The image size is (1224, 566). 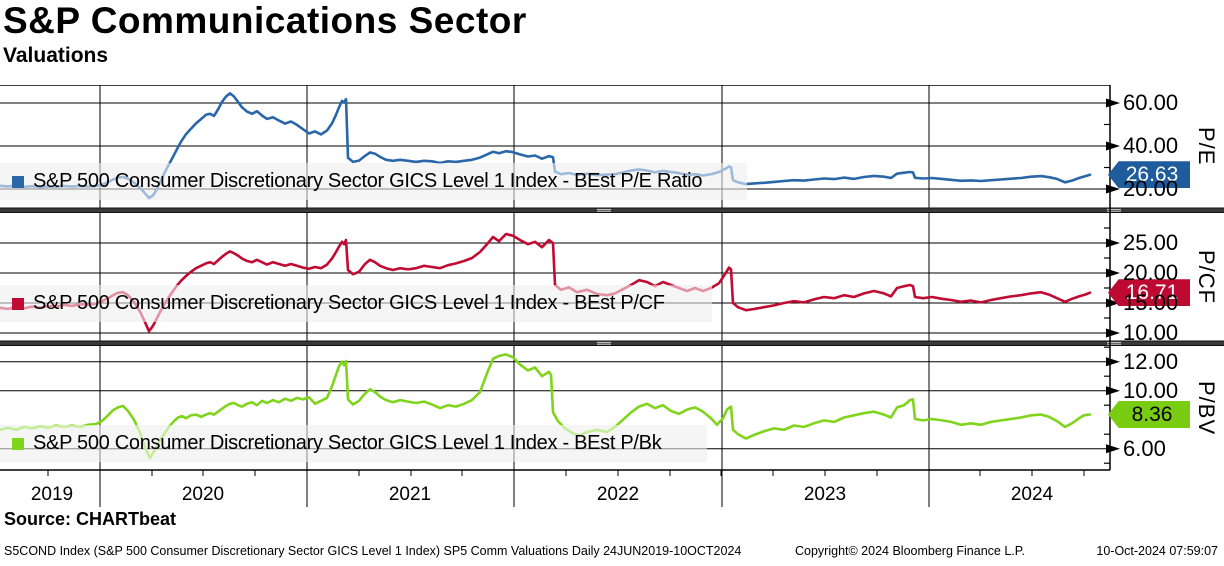 I want to click on x-axis-year-label: 2021, so click(x=410, y=494).